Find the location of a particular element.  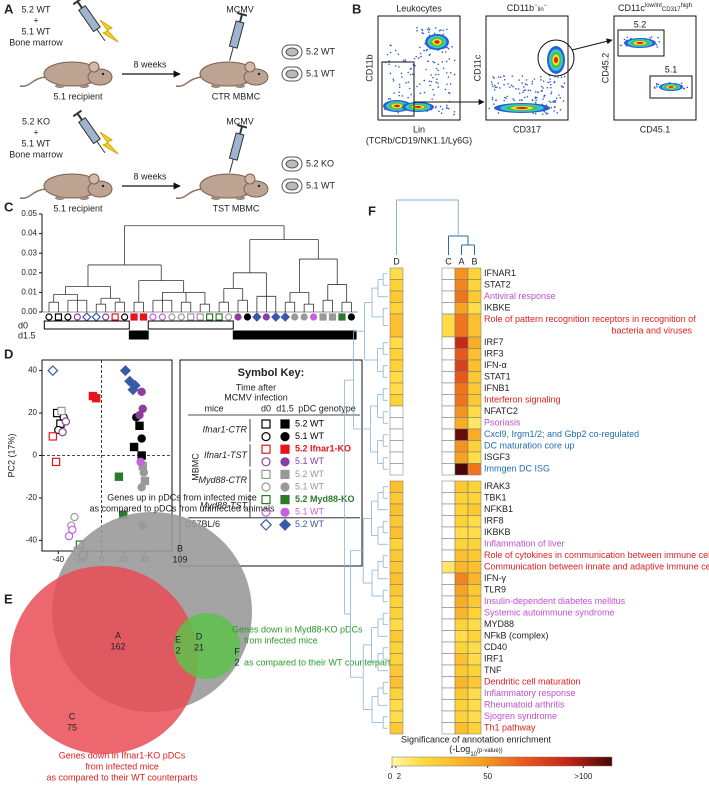

flow-plot is located at coordinates (655, 68).